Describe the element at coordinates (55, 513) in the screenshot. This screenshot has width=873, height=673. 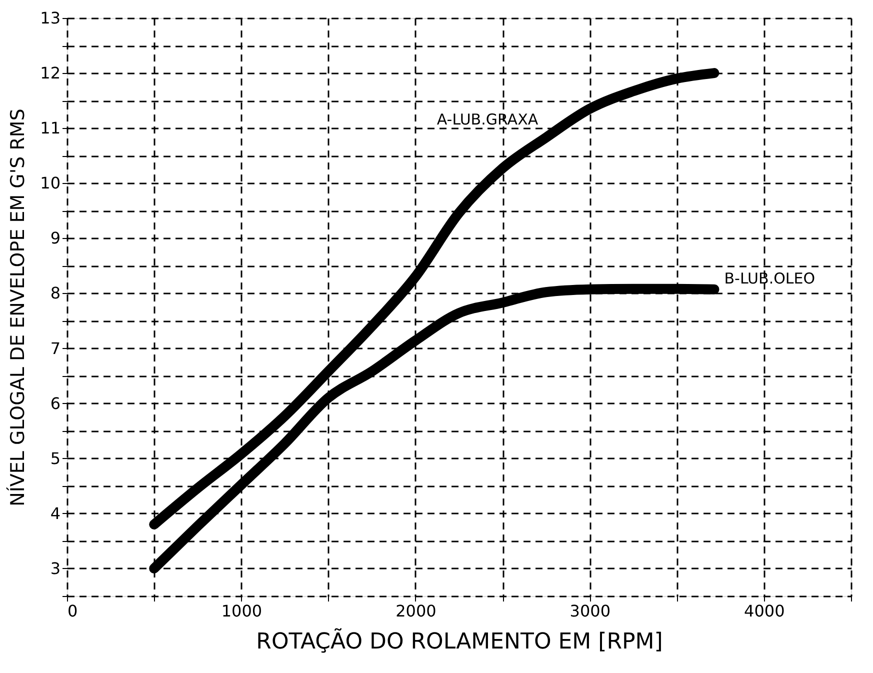
I see `y-tick-label: 4` at that location.